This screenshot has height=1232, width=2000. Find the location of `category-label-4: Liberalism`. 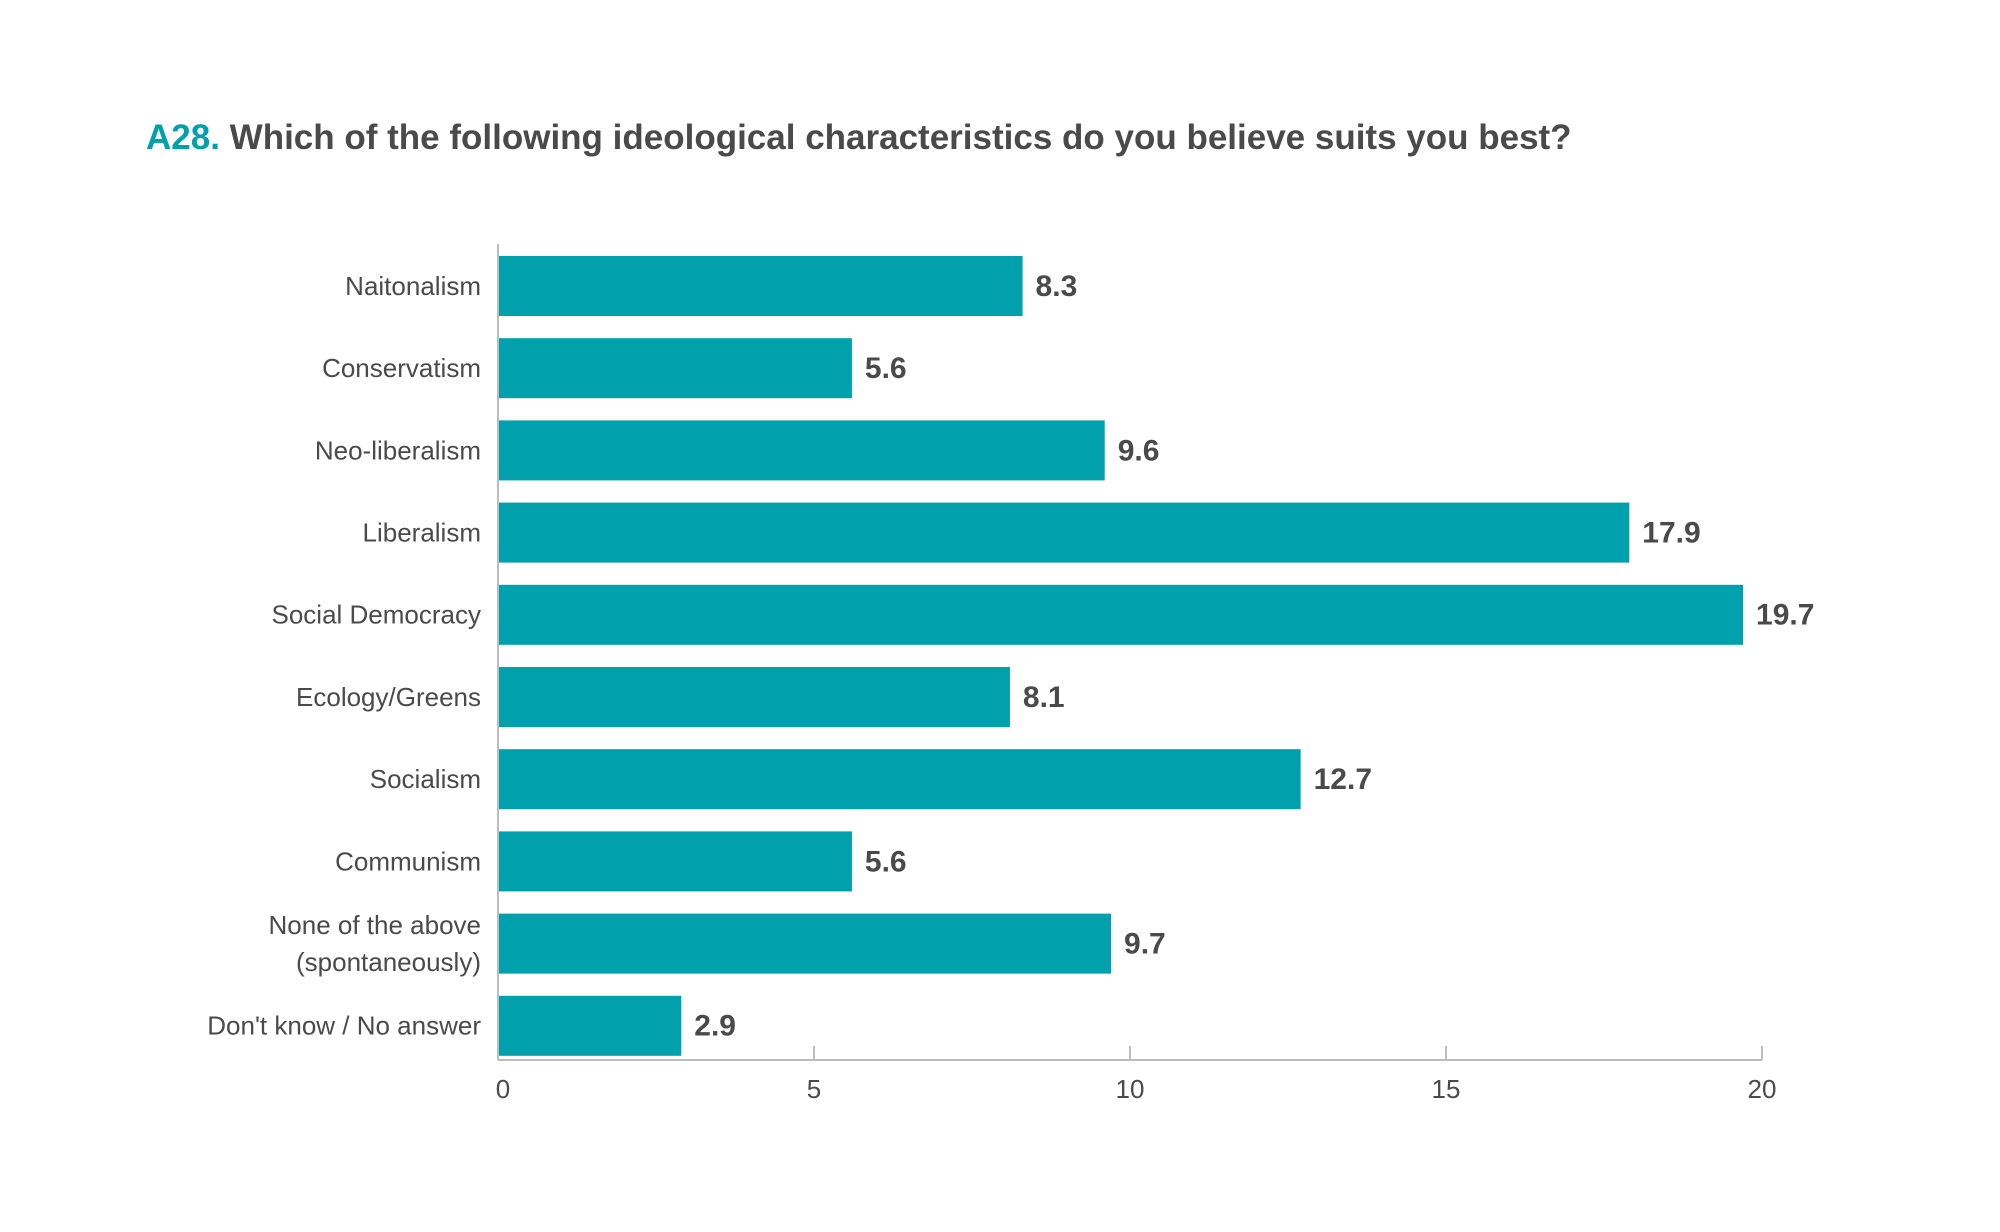

category-label-4: Liberalism is located at coordinates (422, 532).